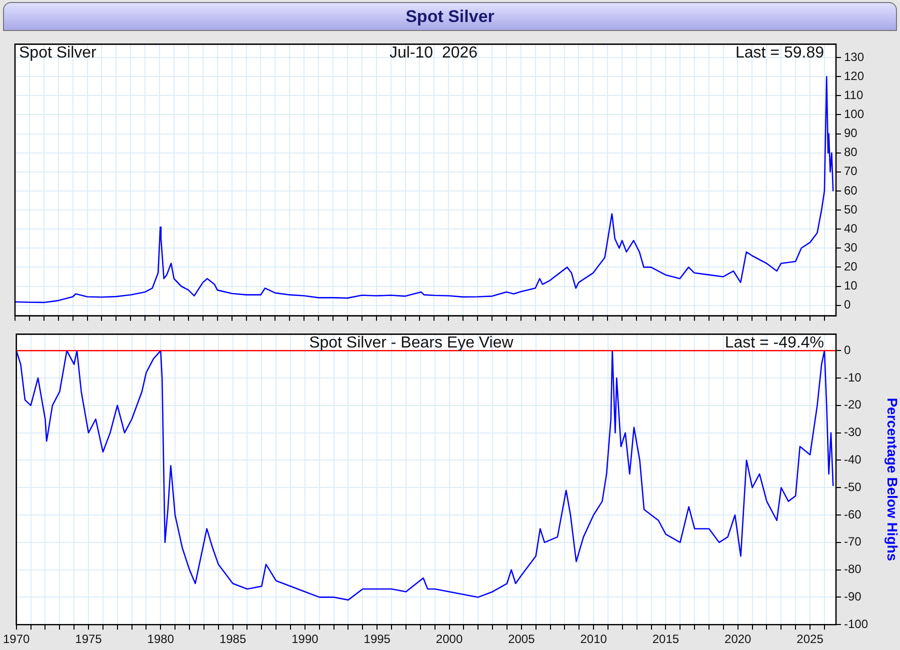 This screenshot has height=650, width=900. I want to click on y-tick-label: 20, so click(851, 267).